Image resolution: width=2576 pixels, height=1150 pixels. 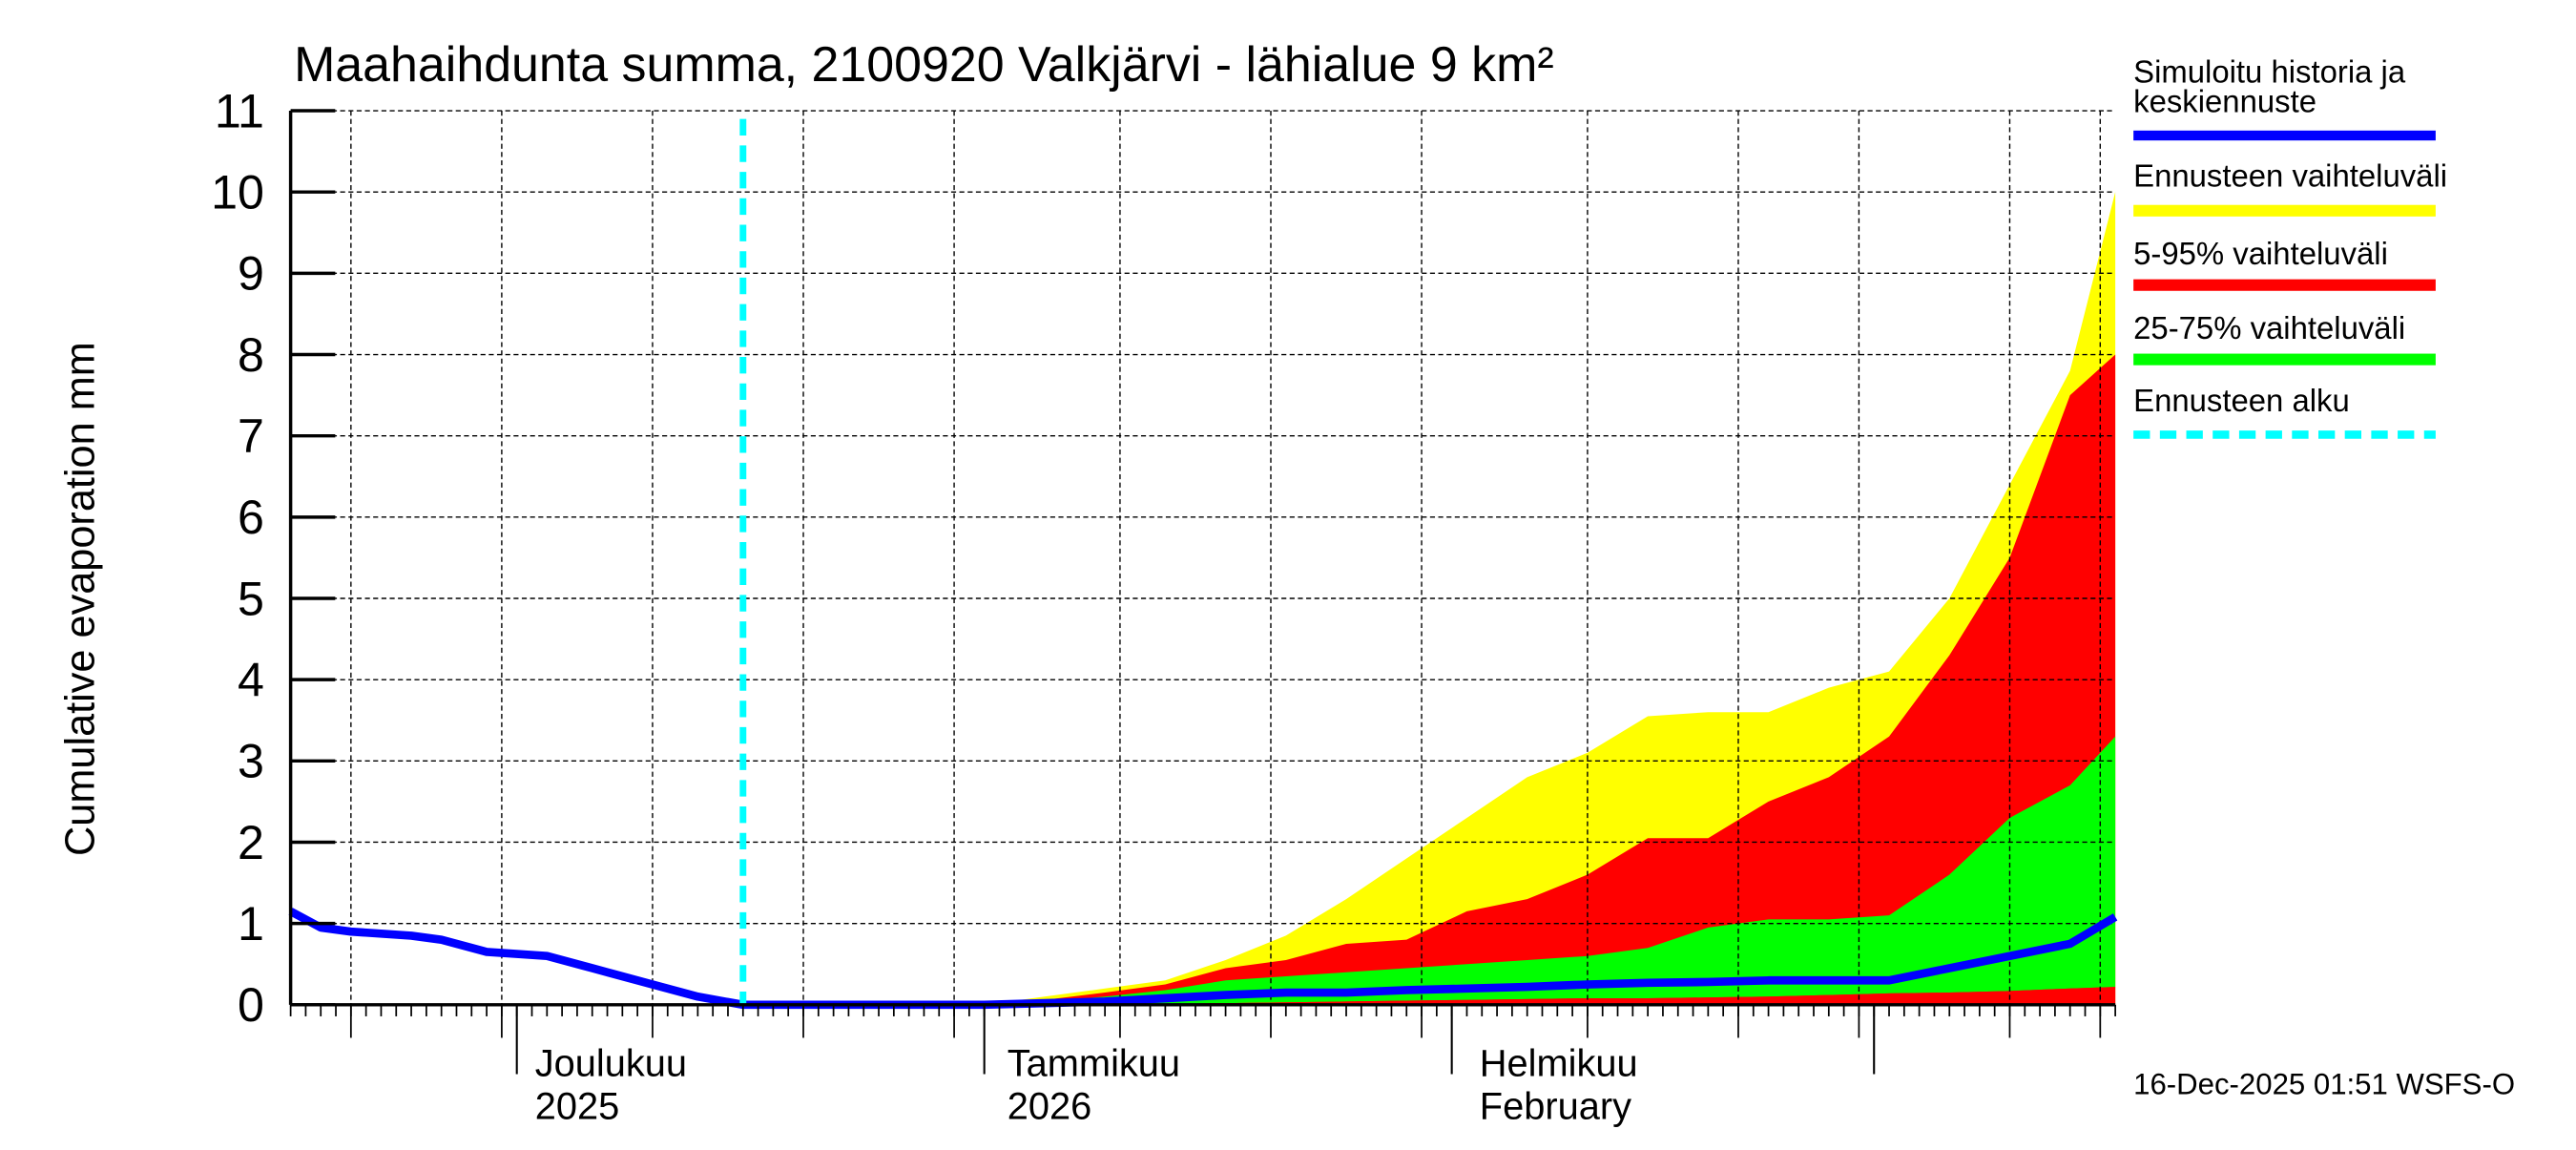 What do you see at coordinates (2284, 359) in the screenshot?
I see `legend-swatch-green` at bounding box center [2284, 359].